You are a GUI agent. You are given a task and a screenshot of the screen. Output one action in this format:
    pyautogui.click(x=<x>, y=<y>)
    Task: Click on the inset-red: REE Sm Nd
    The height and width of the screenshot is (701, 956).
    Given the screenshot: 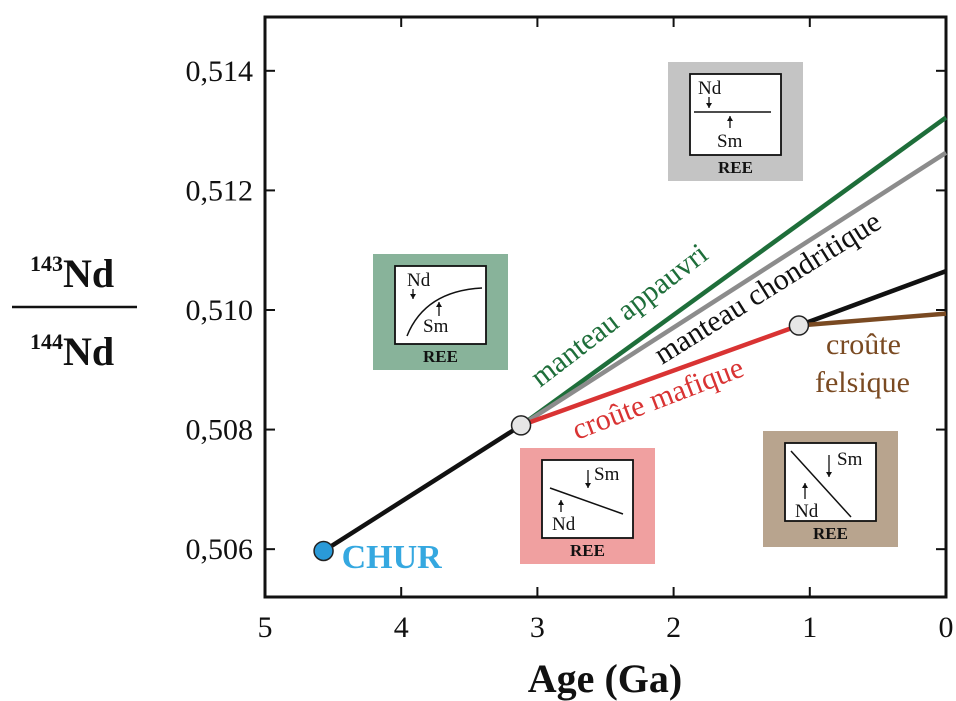 What is the action you would take?
    pyautogui.click(x=587, y=506)
    